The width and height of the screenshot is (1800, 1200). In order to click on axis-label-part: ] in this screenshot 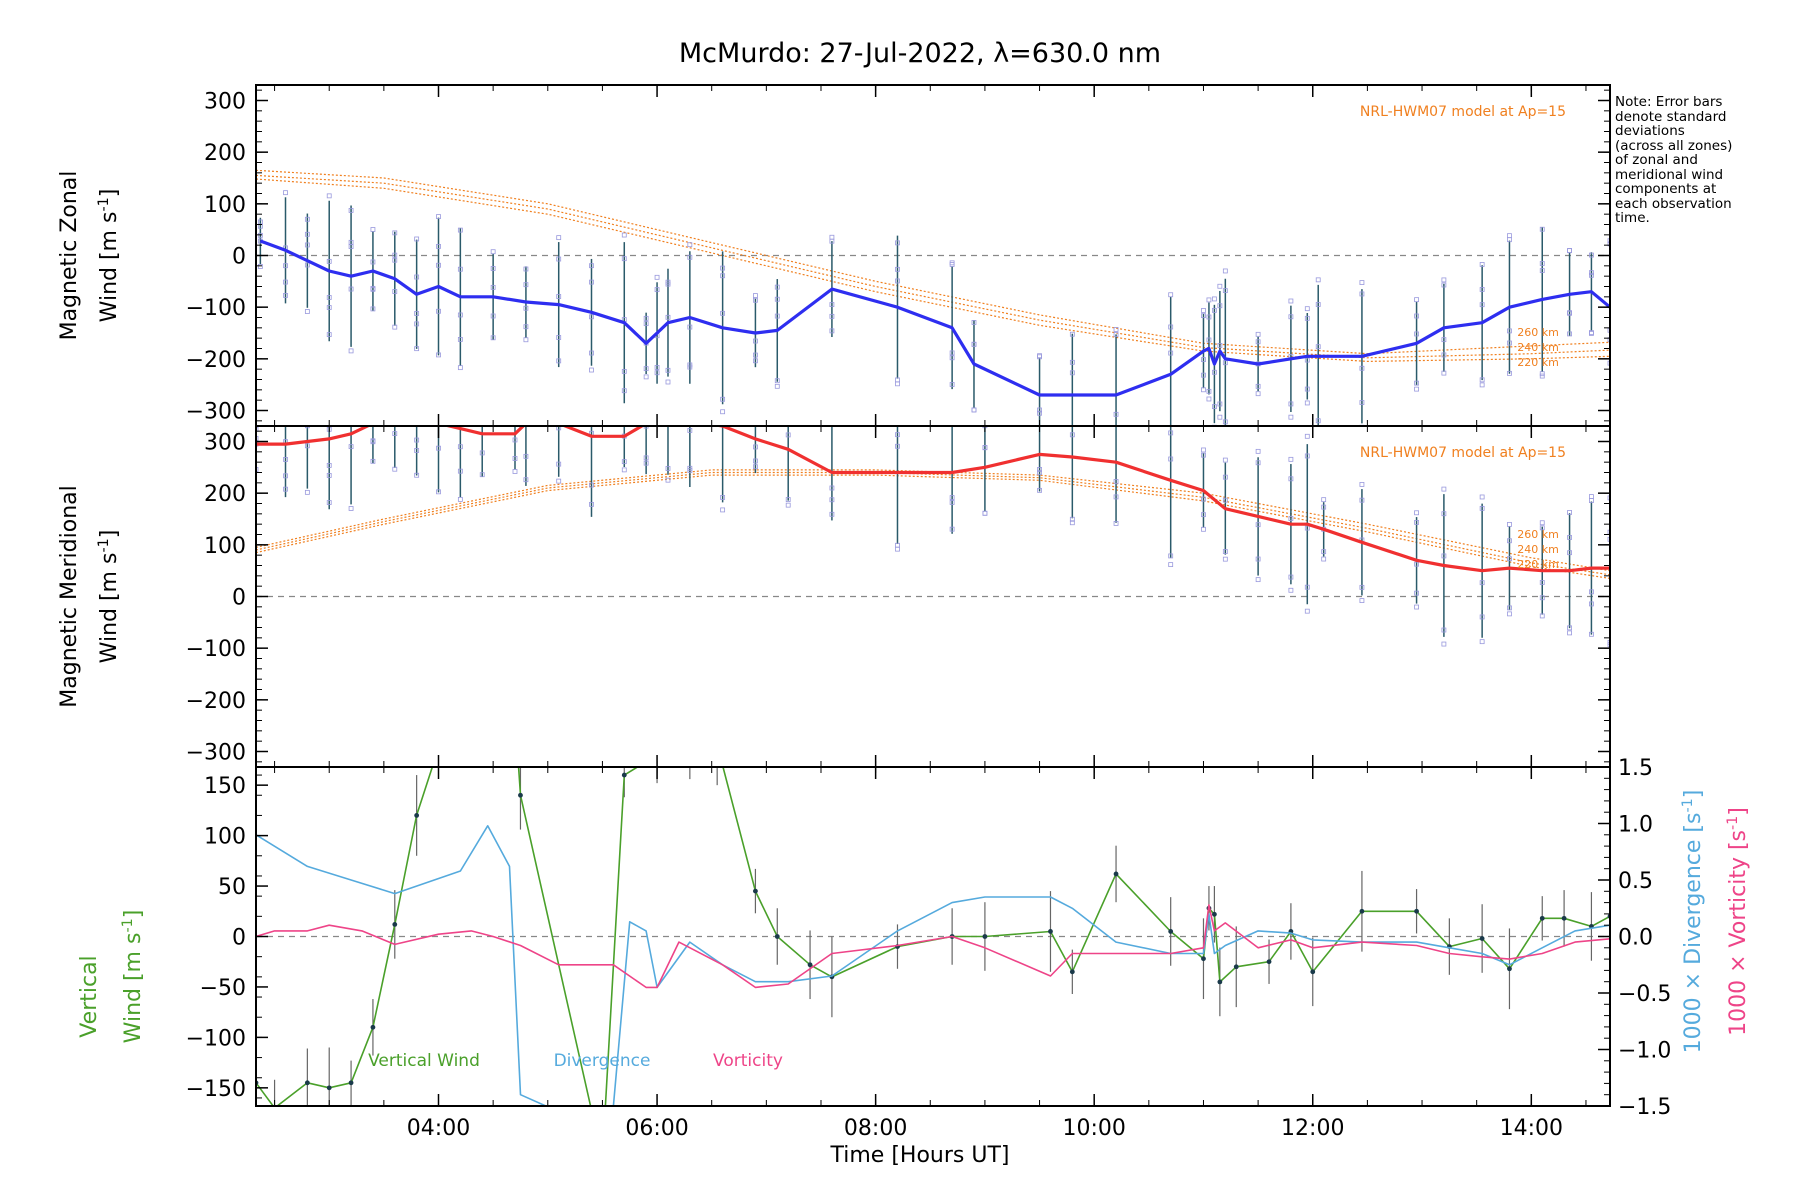, I will do `click(109, 193)`.